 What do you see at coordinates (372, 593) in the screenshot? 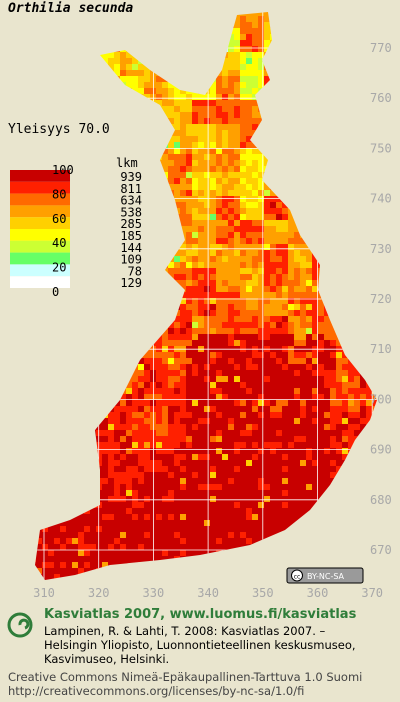
I see `x-grid-label: 370` at bounding box center [372, 593].